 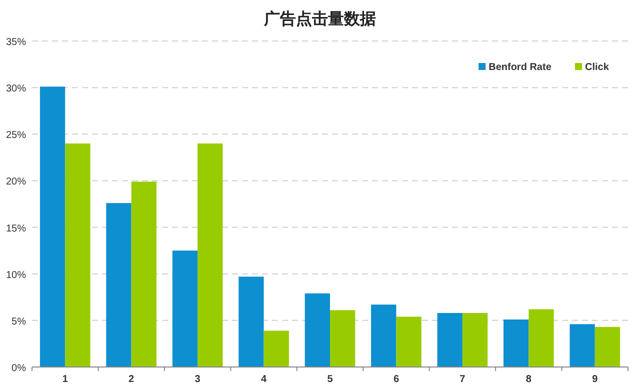 What do you see at coordinates (529, 379) in the screenshot?
I see `x-tick-label: 8` at bounding box center [529, 379].